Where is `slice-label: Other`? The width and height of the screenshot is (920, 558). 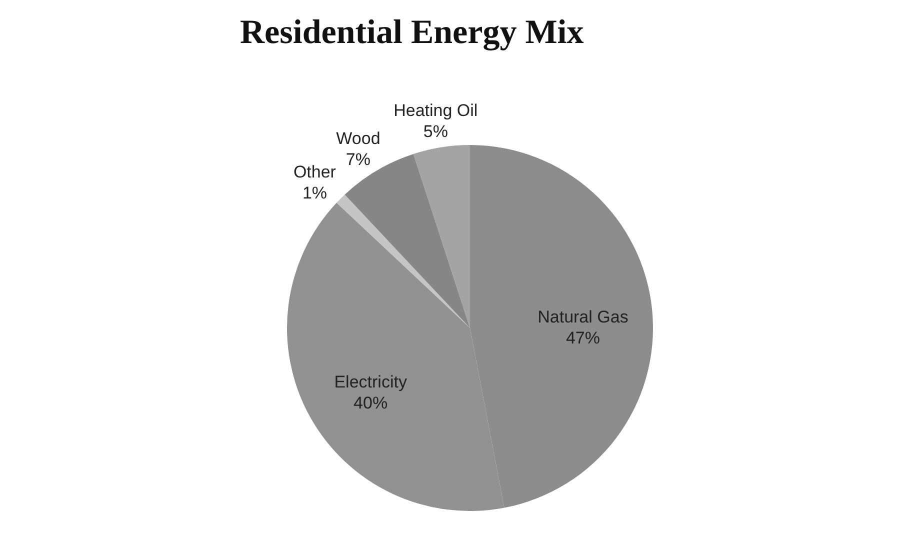
slice-label: Other is located at coordinates (314, 172).